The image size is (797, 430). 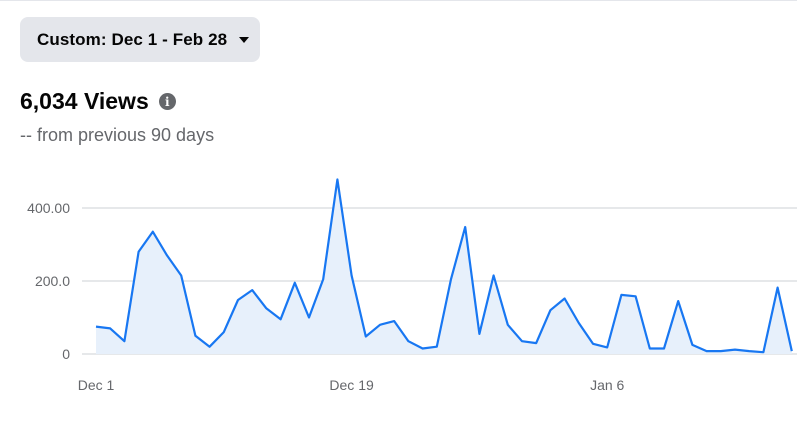 What do you see at coordinates (52, 281) in the screenshot?
I see `y-tick-label: 200.0` at bounding box center [52, 281].